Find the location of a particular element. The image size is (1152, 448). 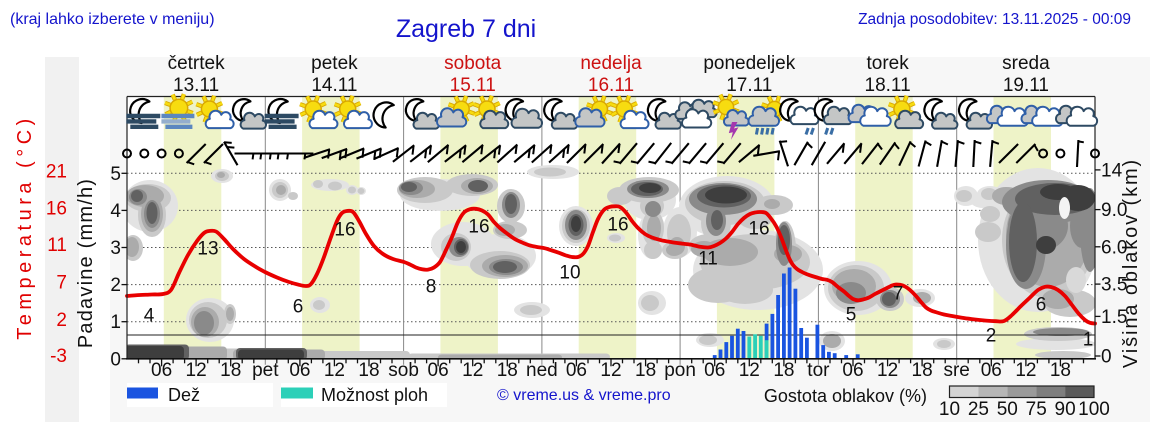

svg-text: nedelja is located at coordinates (611, 63).